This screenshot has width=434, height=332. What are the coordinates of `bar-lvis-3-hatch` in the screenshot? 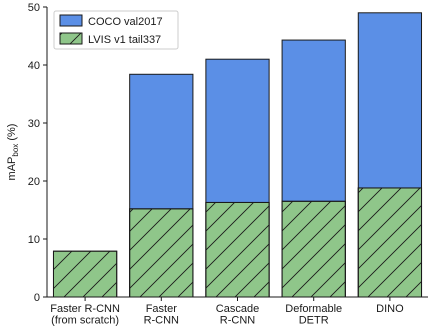 It's located at (313, 249).